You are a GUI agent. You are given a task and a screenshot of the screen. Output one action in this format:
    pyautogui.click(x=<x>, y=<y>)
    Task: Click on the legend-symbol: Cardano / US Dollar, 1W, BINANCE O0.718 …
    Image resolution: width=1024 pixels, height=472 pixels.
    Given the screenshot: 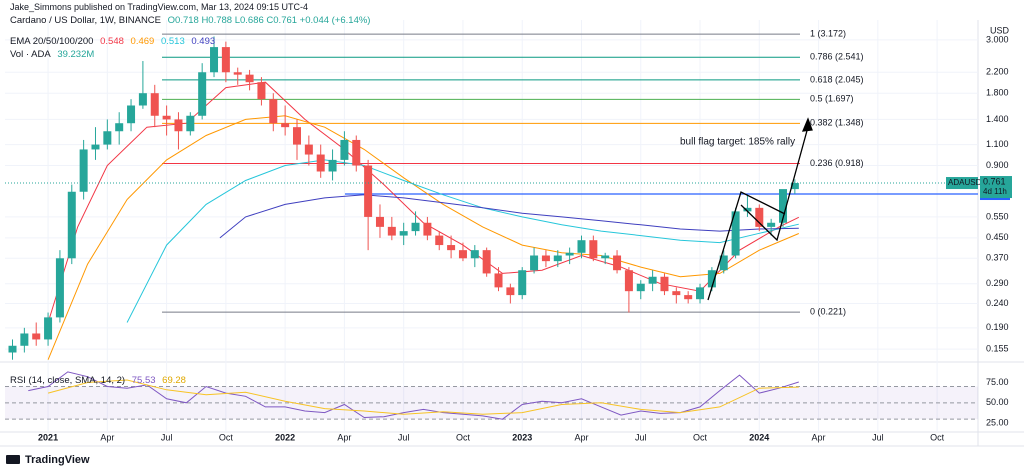 What is the action you would take?
    pyautogui.click(x=192, y=20)
    